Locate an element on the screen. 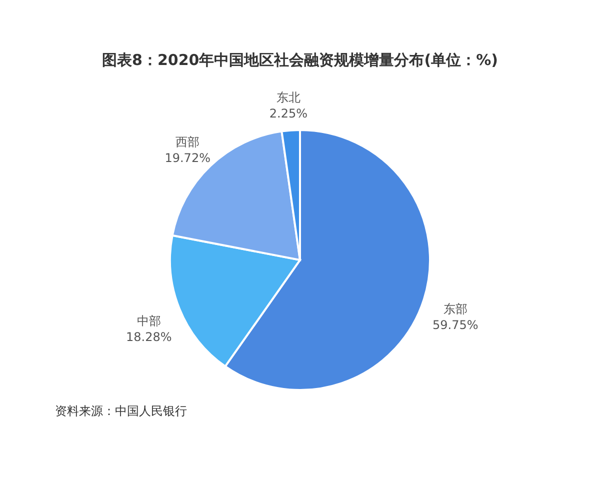  slice-label: 中部 is located at coordinates (148, 321).